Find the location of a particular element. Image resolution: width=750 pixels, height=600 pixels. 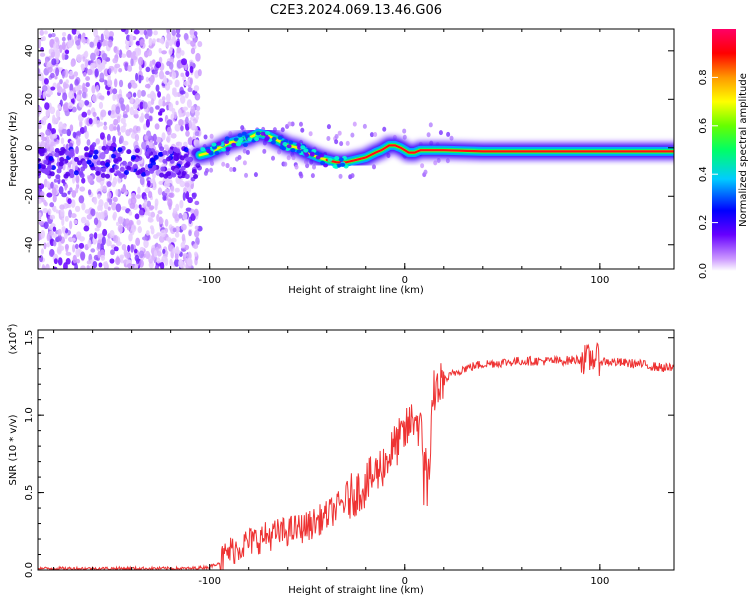

spectrogram-y-tick-label: 0 is located at coordinates (29, 148).